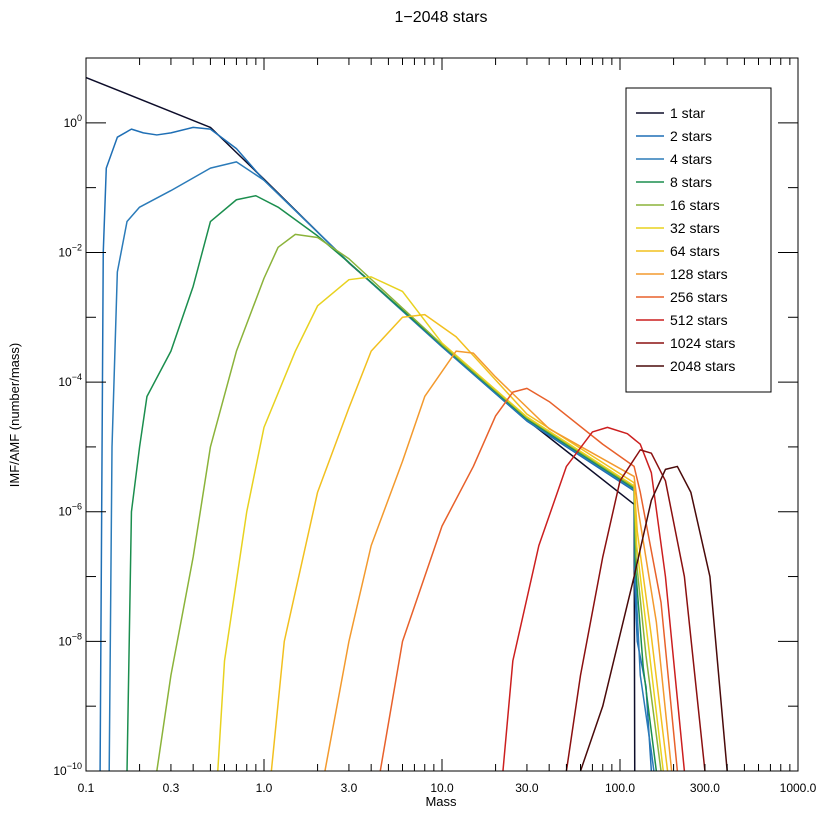 The image size is (830, 830). Describe the element at coordinates (687, 113) in the screenshot. I see `legend-label: 1 star` at that location.